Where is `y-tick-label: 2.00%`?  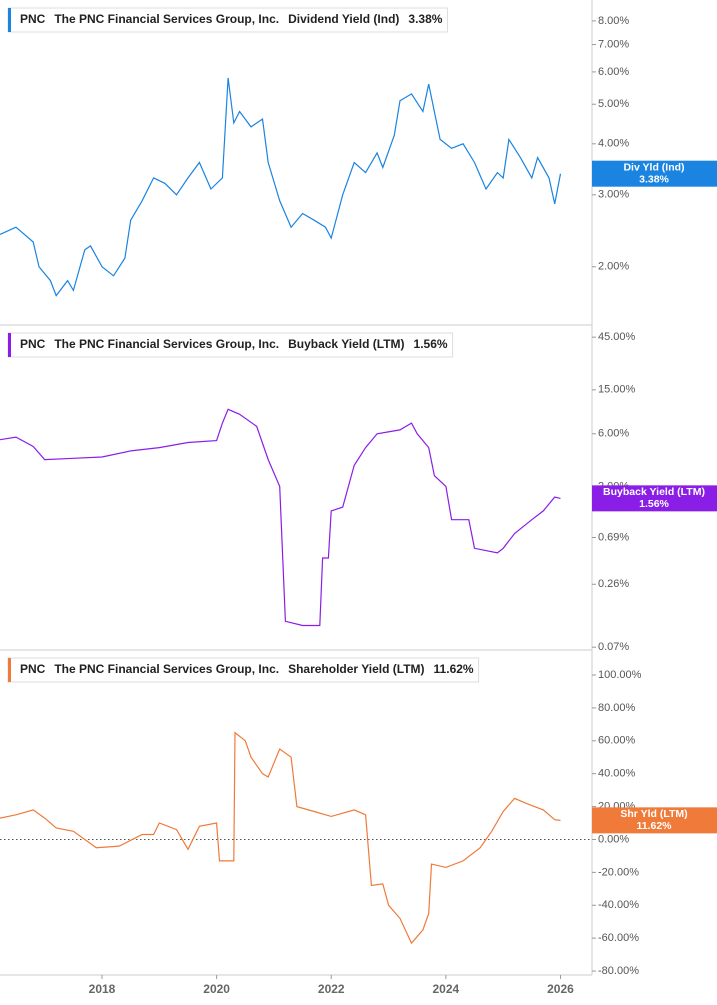
y-tick-label: 2.00% is located at coordinates (613, 267).